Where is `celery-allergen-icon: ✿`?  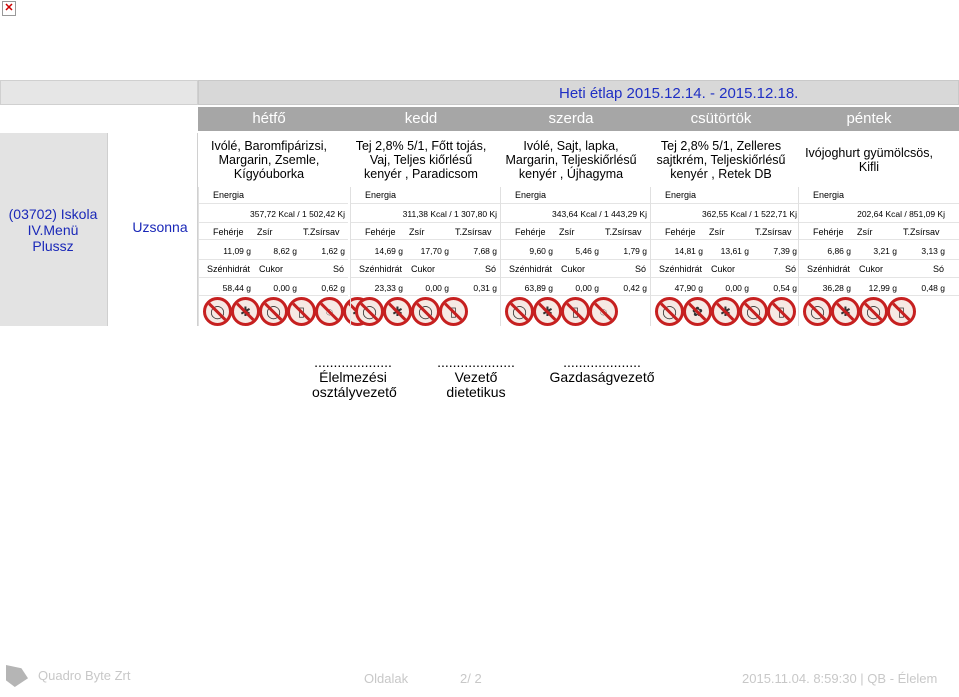
celery-allergen-icon: ✿ is located at coordinates (697, 311).